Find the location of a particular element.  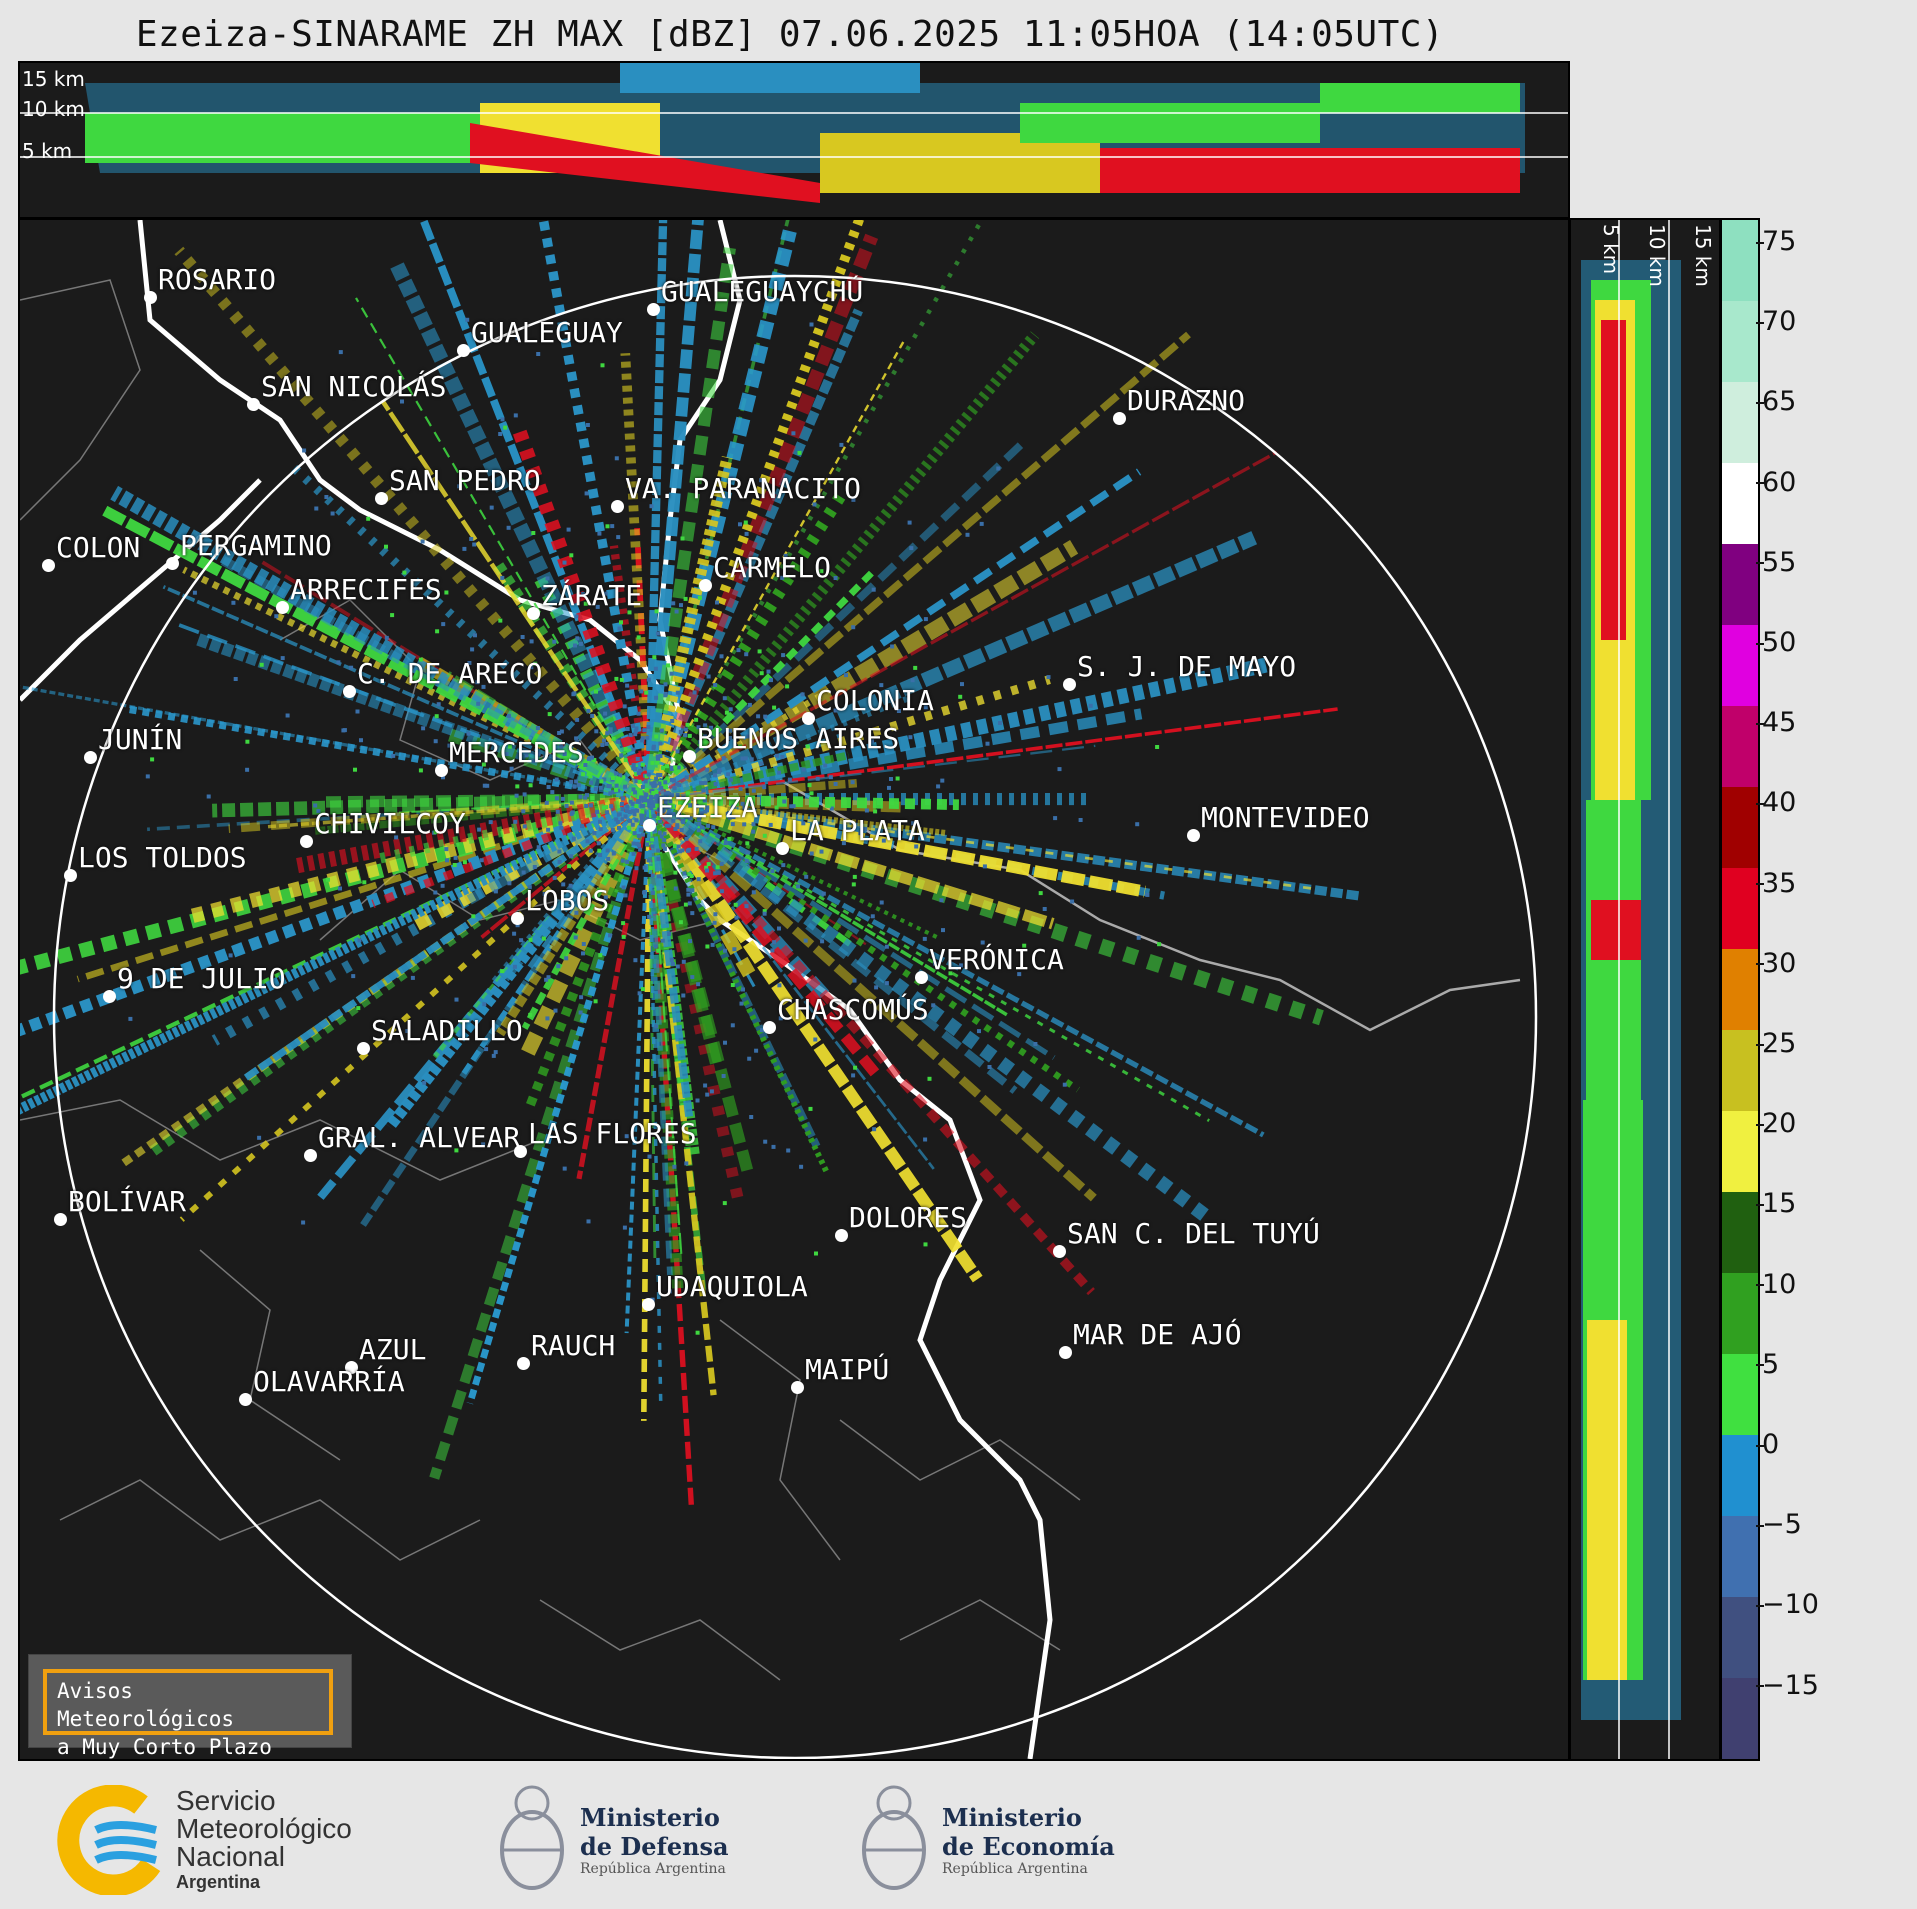

city-label: BOLÍVAR is located at coordinates (127, 1201).